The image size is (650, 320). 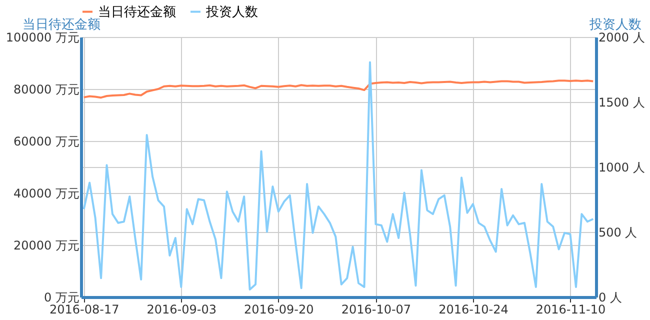 What do you see at coordinates (62, 297) in the screenshot?
I see `y-tick-label: 0 万元` at bounding box center [62, 297].